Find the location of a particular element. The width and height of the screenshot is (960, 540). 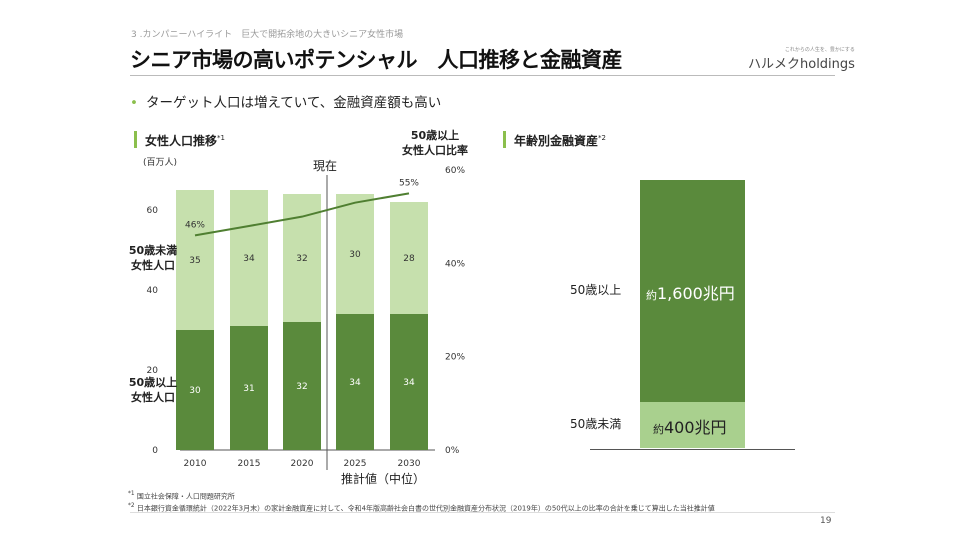

breadcrumb: 3 .カンパニーハイライト 巨大で開拓余地の大きいシニア女性市場 is located at coordinates (267, 35).